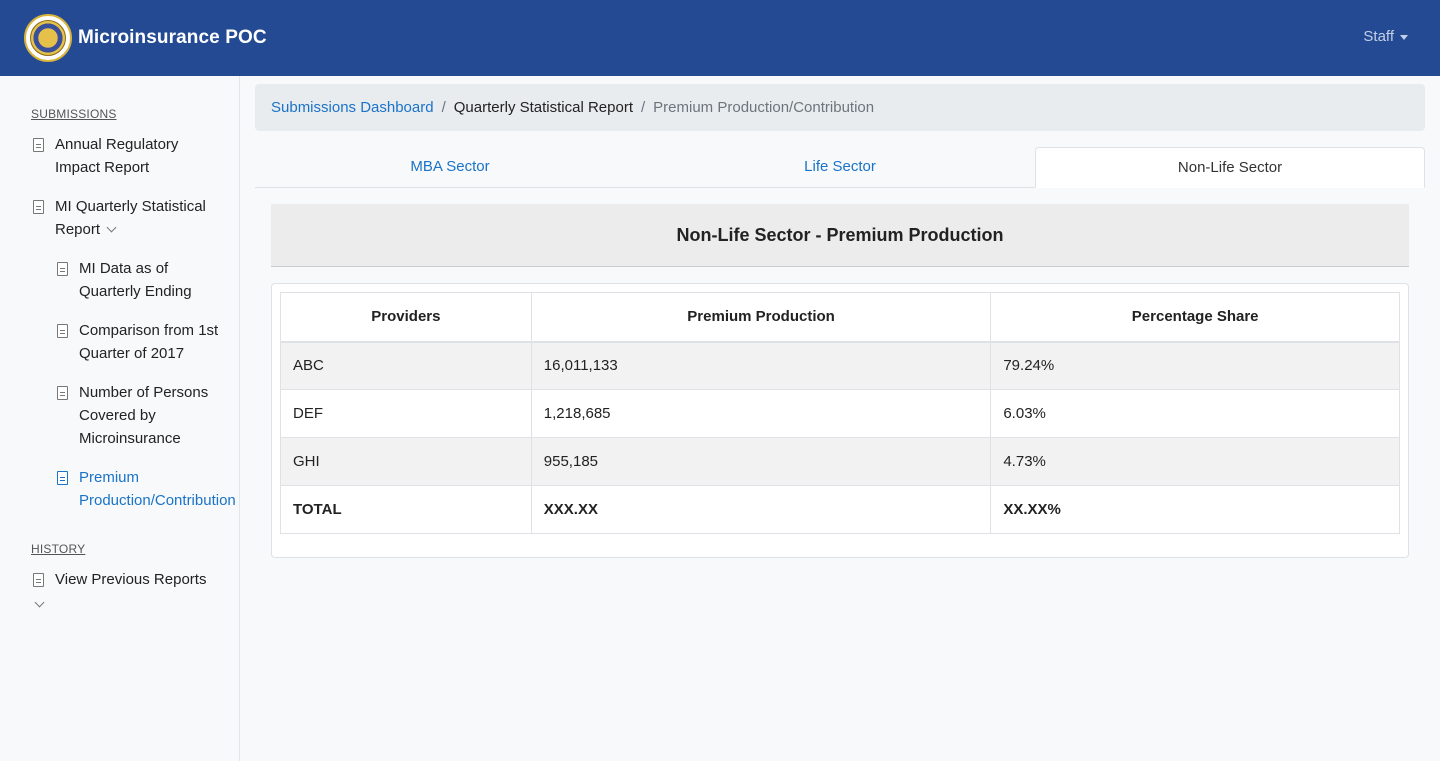 The height and width of the screenshot is (761, 1440). What do you see at coordinates (761, 413) in the screenshot?
I see `premium-cell: 1,218,685` at bounding box center [761, 413].